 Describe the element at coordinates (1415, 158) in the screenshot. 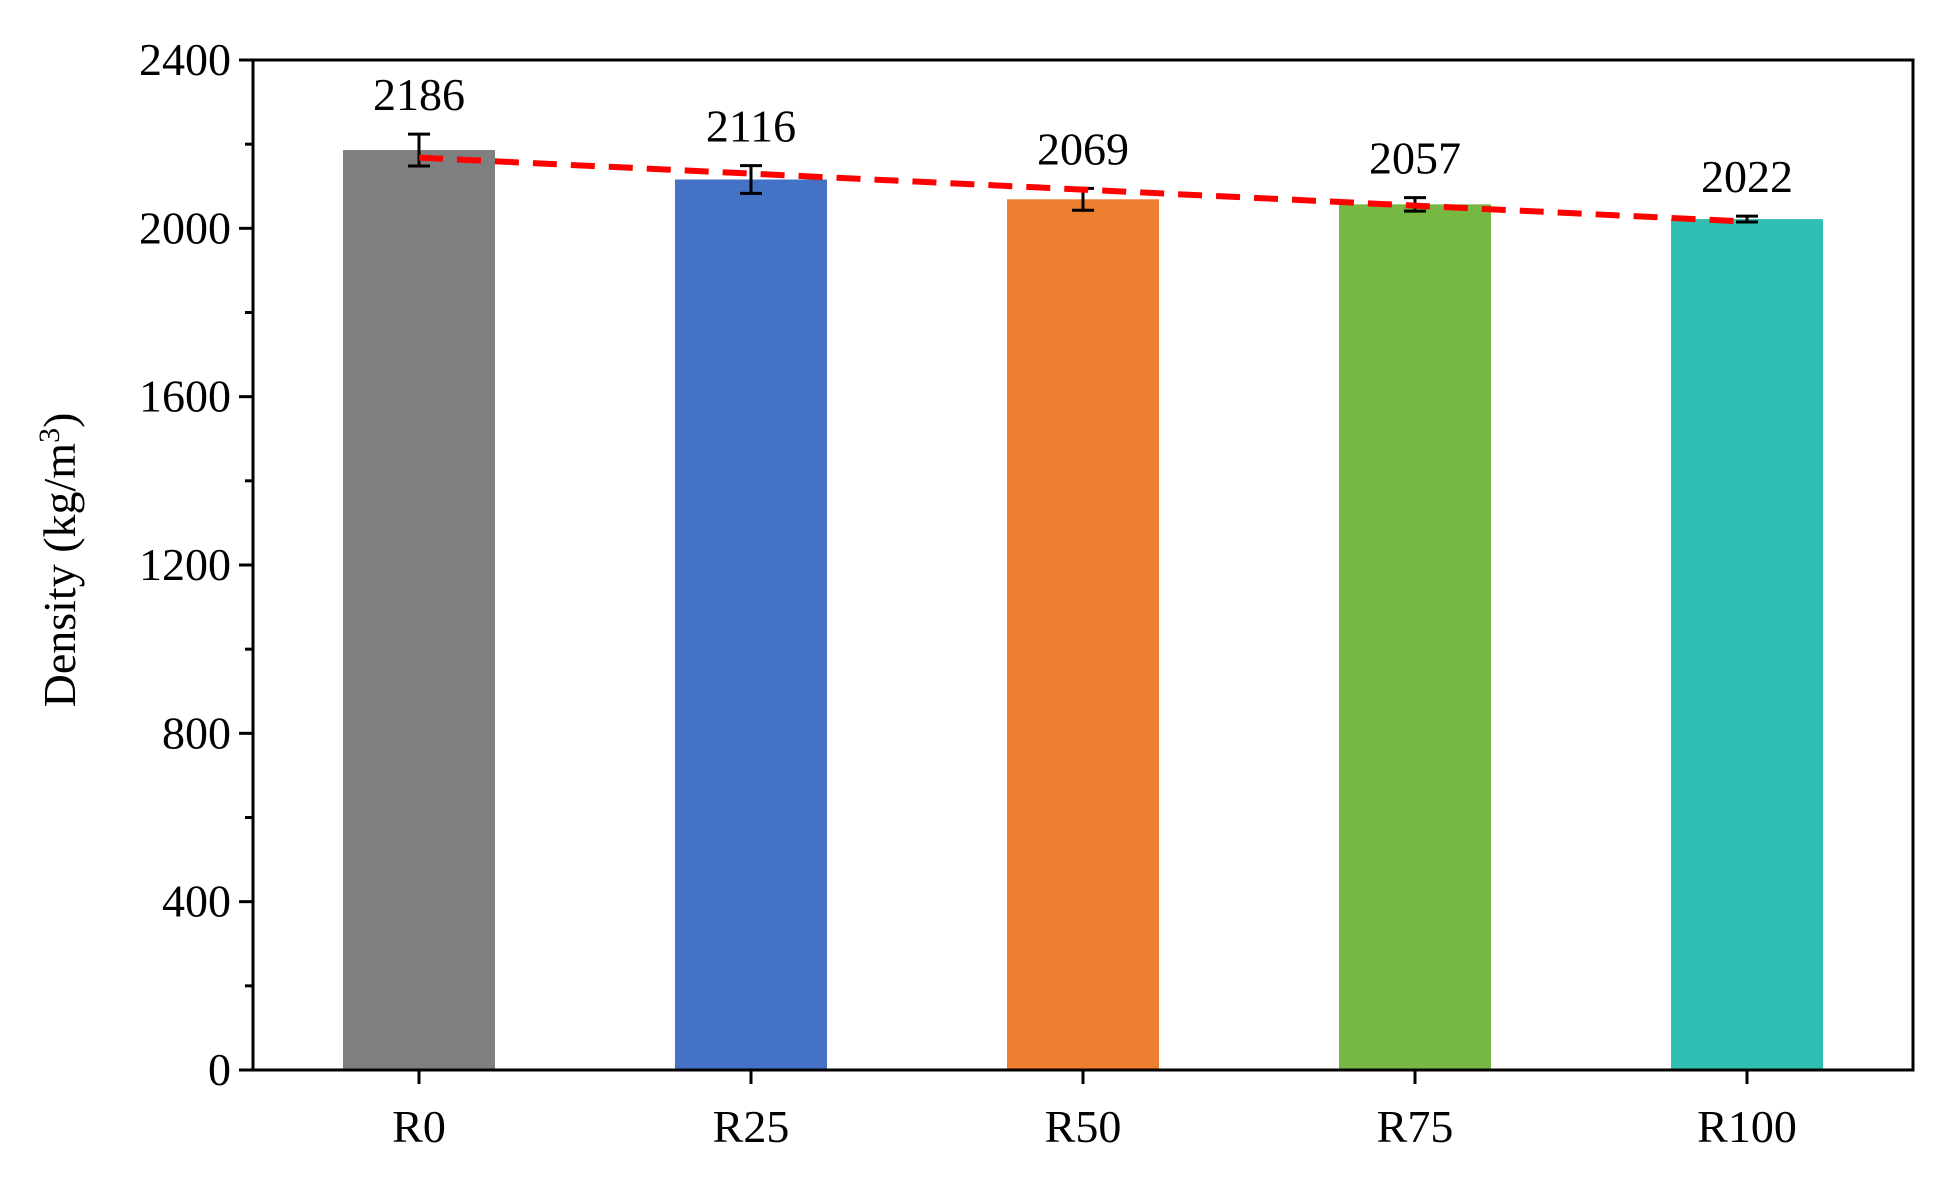

I see `data-label-r75: 2057` at that location.